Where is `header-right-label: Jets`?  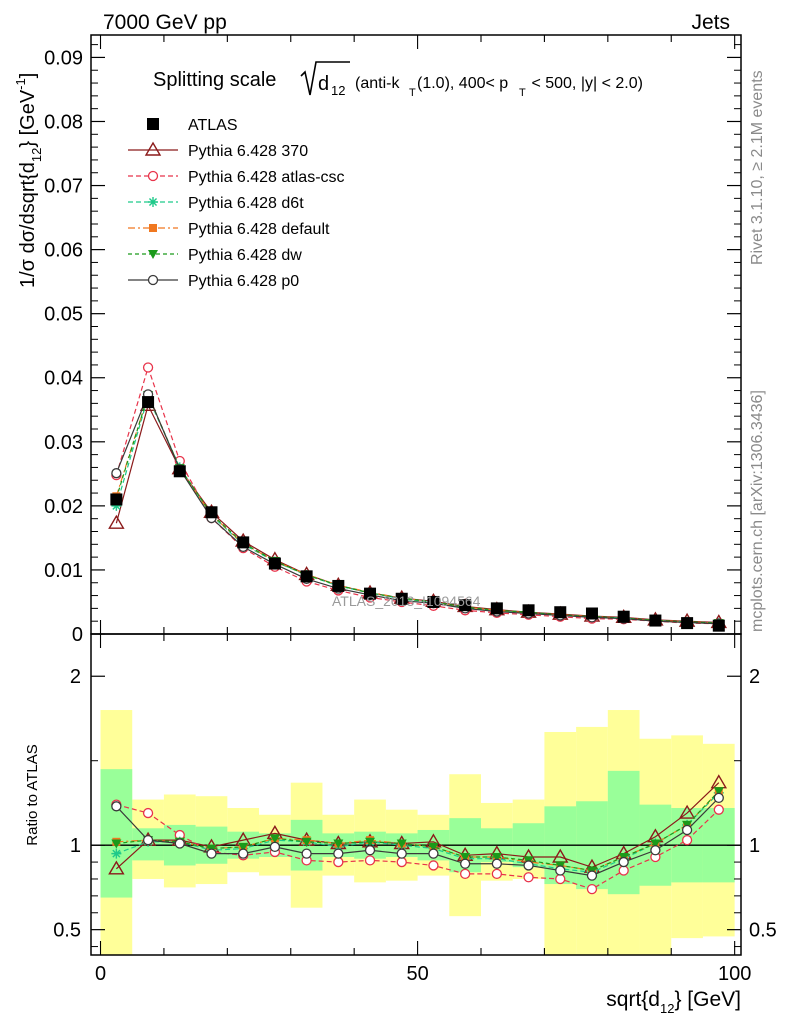
header-right-label: Jets is located at coordinates (710, 22).